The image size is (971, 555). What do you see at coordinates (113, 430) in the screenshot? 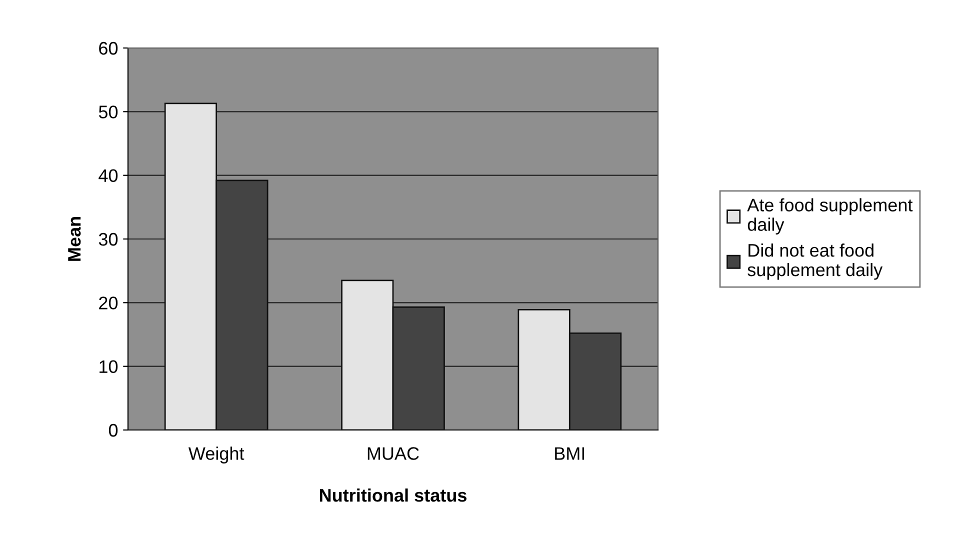
I see `y-tick-label: 0` at bounding box center [113, 430].